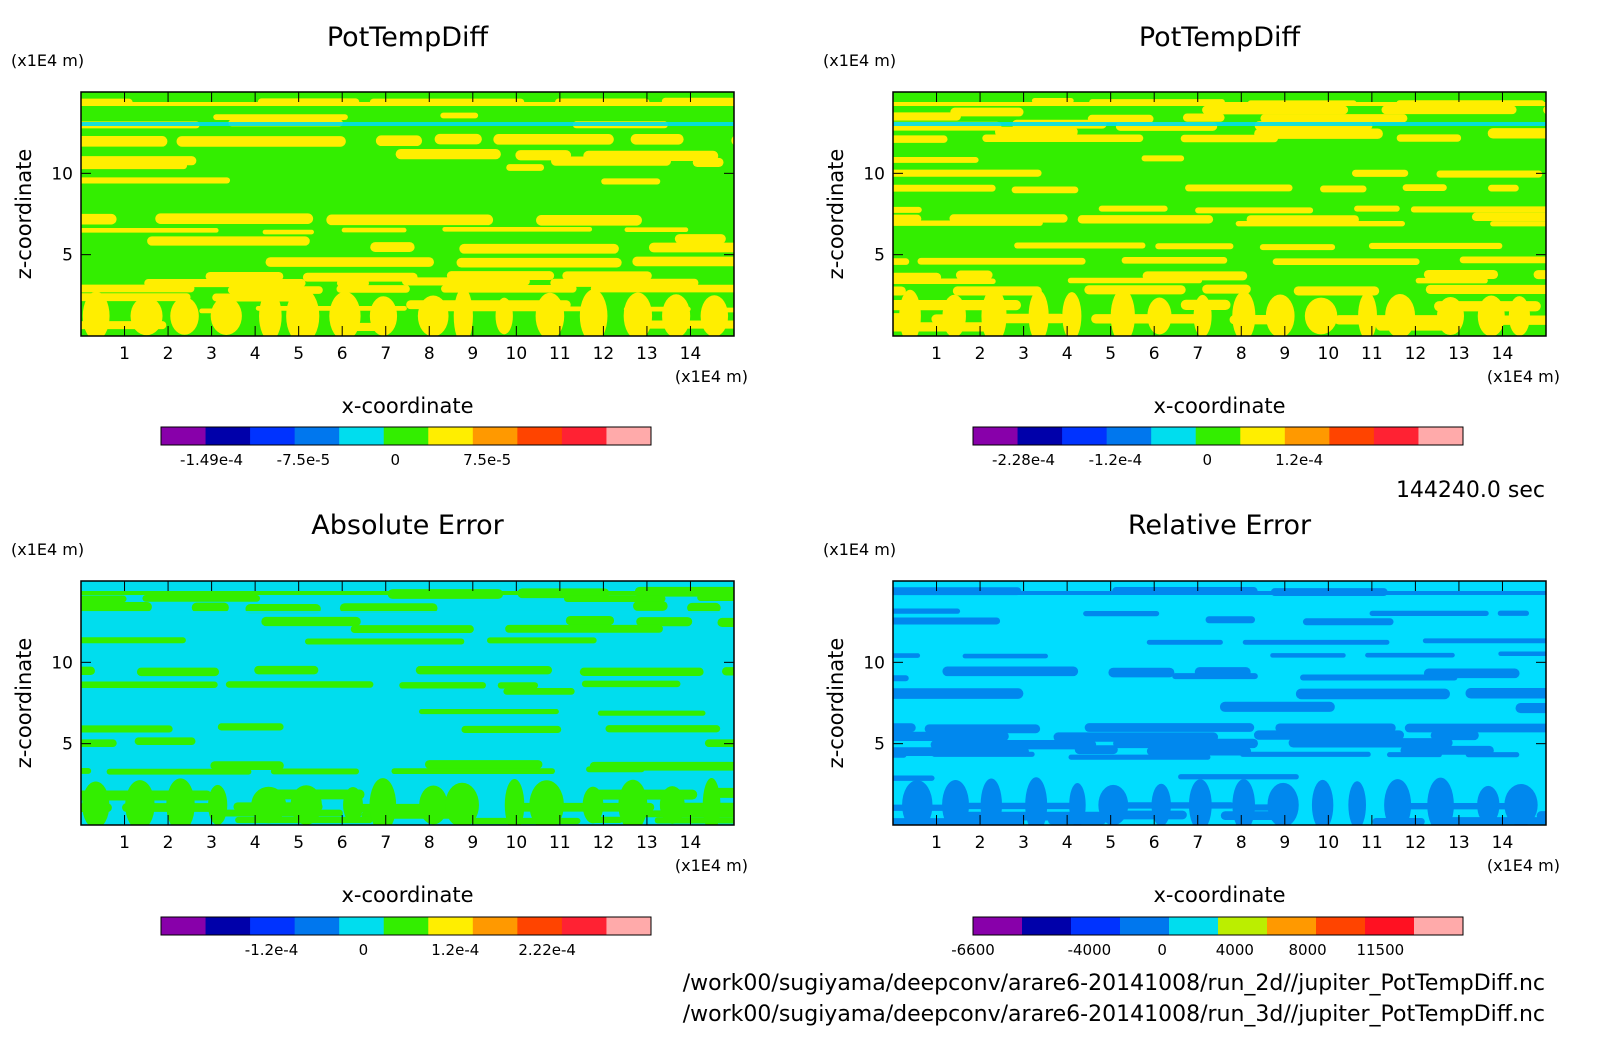 Image resolution: width=1604 pixels, height=1054 pixels. Describe the element at coordinates (973, 950) in the screenshot. I see `colorbar-tick-label: -6600` at that location.